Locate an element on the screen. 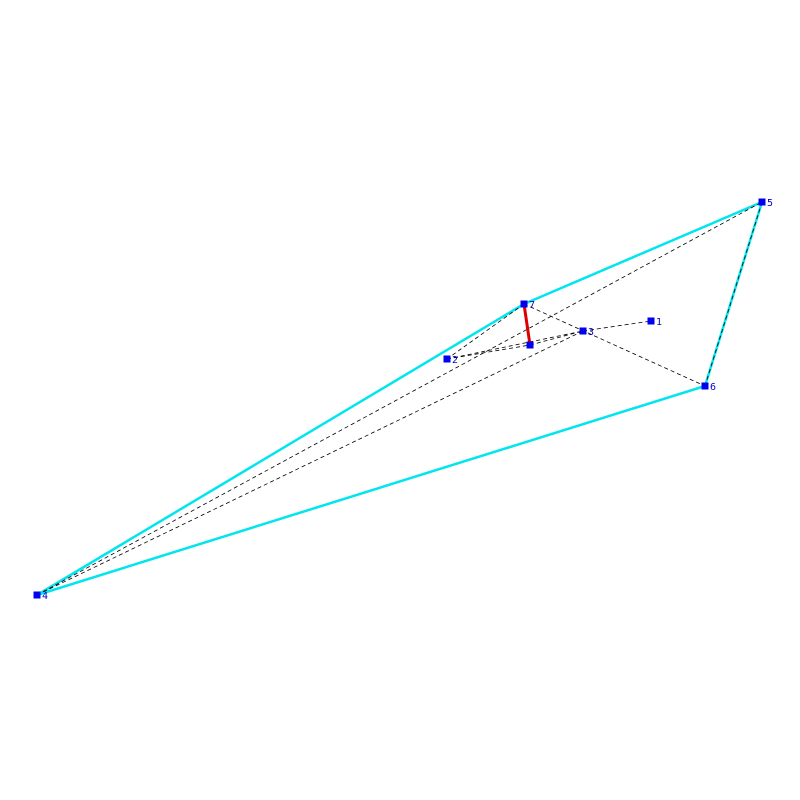 This screenshot has width=800, height=800. node-label: 7 is located at coordinates (532, 305).